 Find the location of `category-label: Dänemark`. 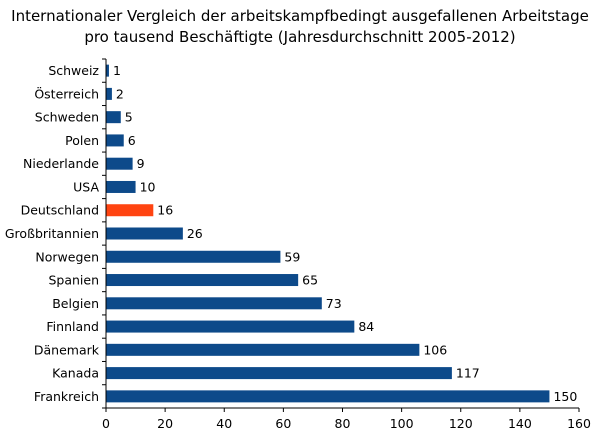

category-label: Dänemark is located at coordinates (67, 349).